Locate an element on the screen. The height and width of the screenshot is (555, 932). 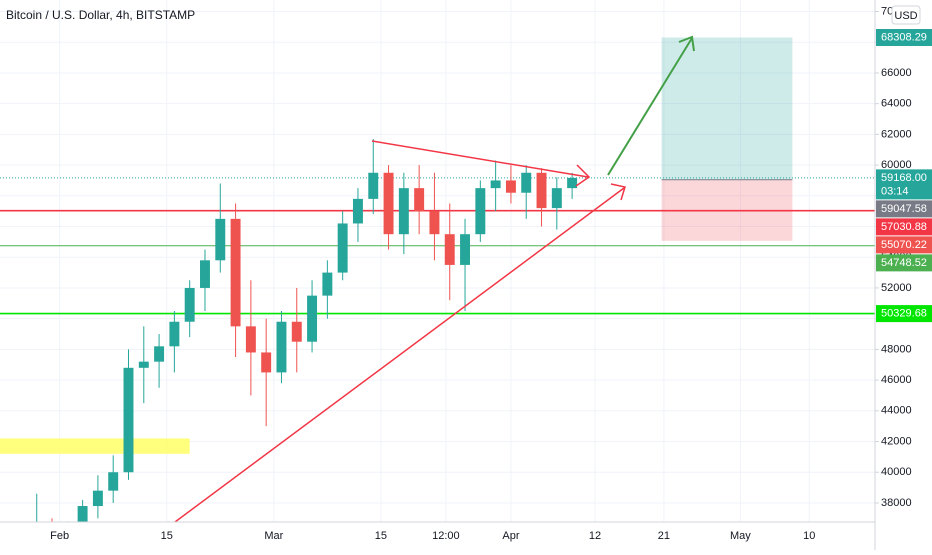
currency-label: USD is located at coordinates (905, 16).